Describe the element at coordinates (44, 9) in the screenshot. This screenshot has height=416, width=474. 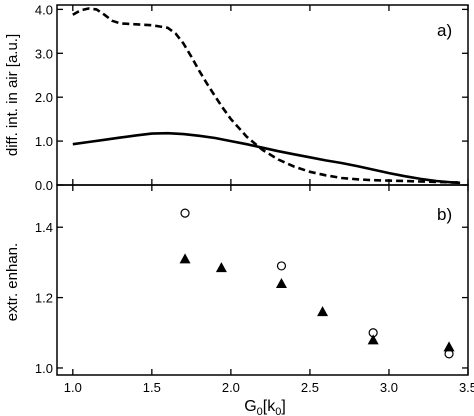
I see `y-tick-label: 4.0` at that location.